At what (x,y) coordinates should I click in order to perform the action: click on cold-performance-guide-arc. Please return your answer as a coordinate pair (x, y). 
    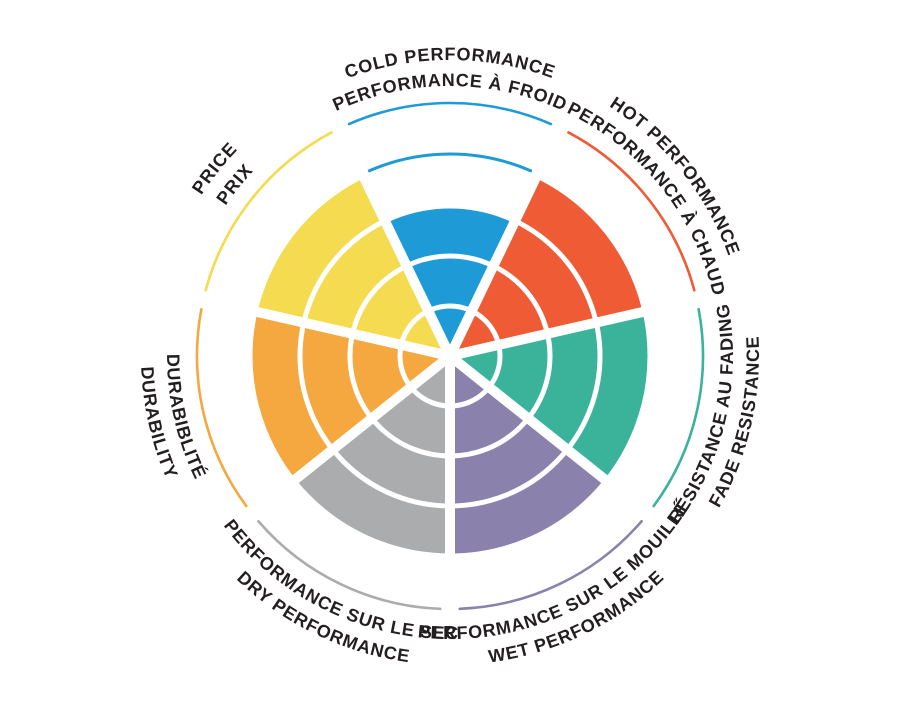
    Looking at the image, I should click on (450, 113).